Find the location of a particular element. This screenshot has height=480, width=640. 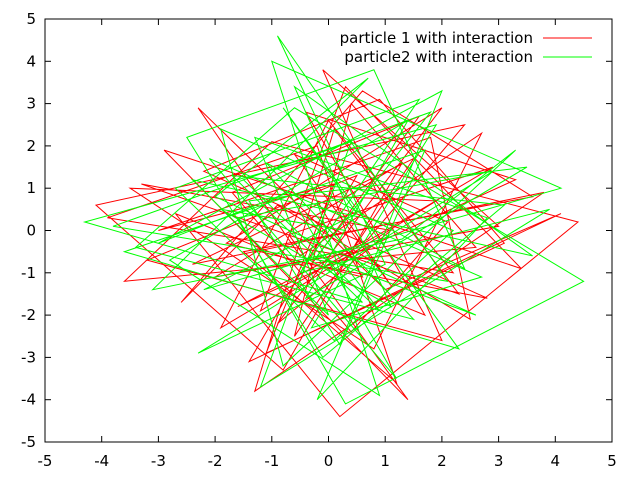

y-tick-label: -5 is located at coordinates (28, 442).